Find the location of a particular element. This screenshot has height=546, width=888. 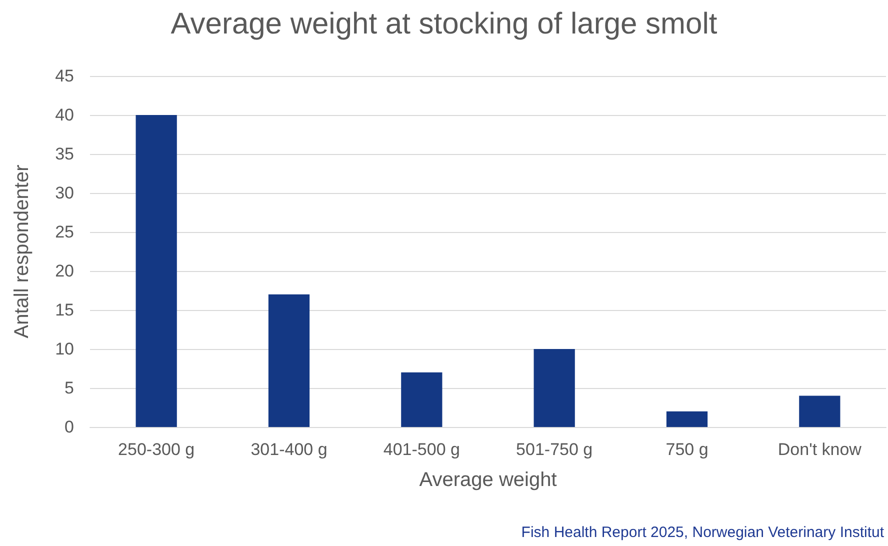

y-tick-label: 45 is located at coordinates (64, 76).